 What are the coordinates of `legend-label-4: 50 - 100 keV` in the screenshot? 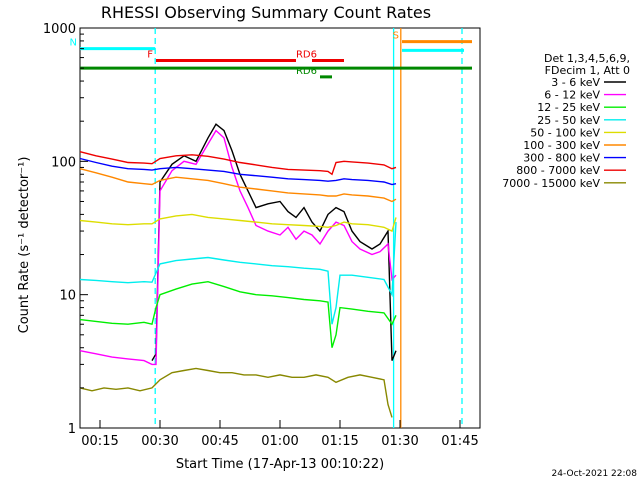 It's located at (565, 132).